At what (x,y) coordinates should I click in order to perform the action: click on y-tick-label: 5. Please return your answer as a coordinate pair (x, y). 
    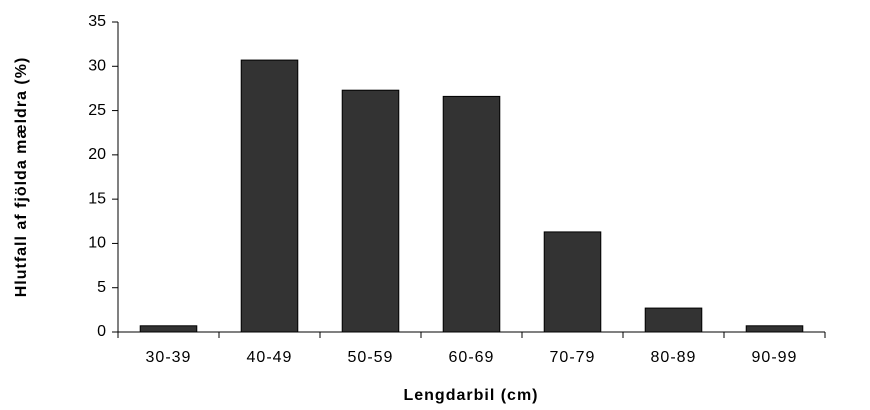
    Looking at the image, I should click on (101, 287).